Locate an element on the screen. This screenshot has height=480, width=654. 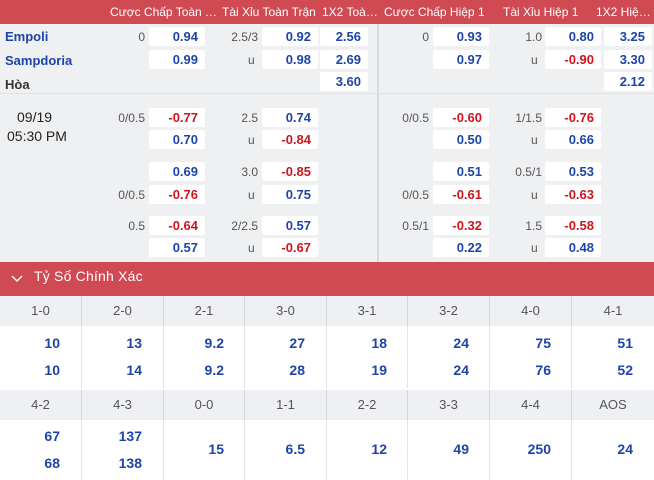
score-odds-away: 14 is located at coordinates (134, 370).